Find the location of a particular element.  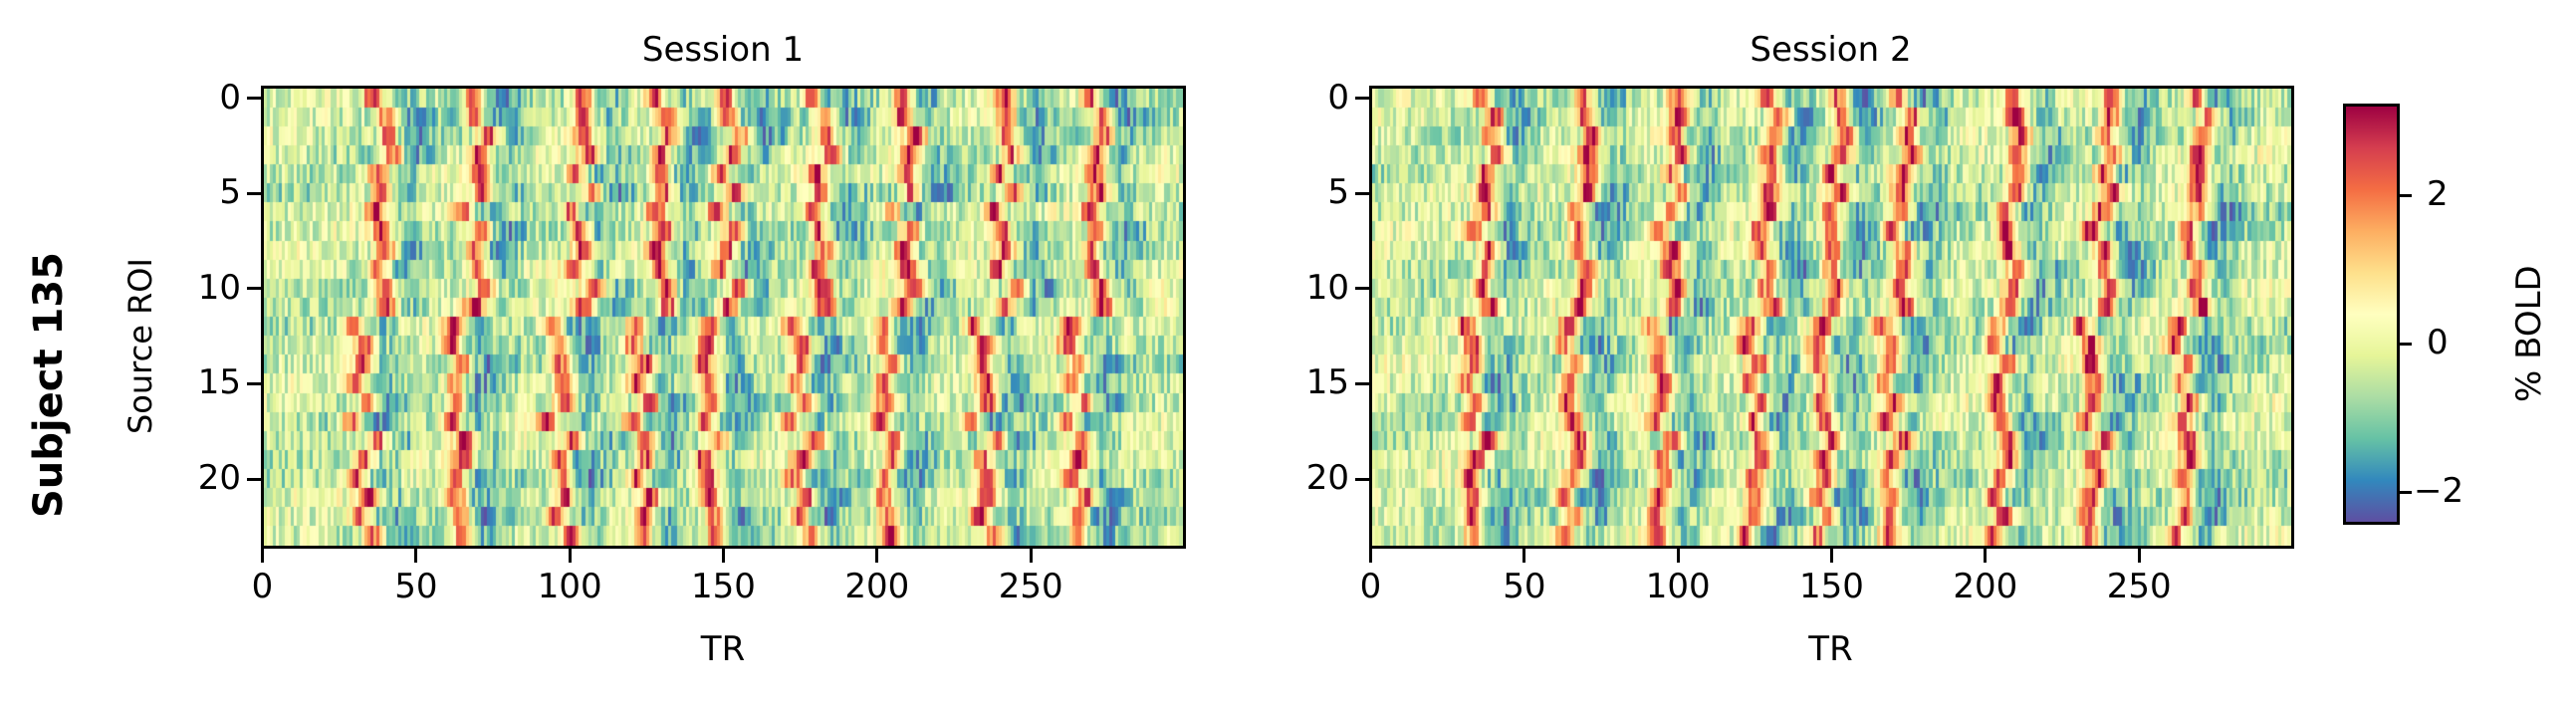

colorbar-label: % BOLD is located at coordinates (2529, 333).